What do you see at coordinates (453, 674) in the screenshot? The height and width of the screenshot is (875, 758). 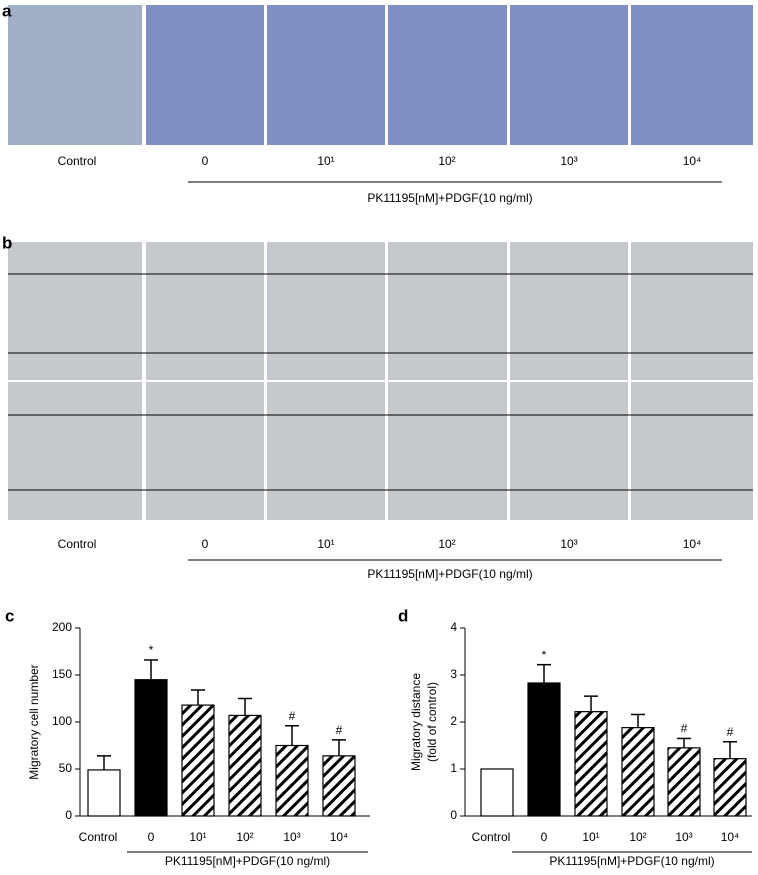 I see `y-tick-label: 3` at bounding box center [453, 674].